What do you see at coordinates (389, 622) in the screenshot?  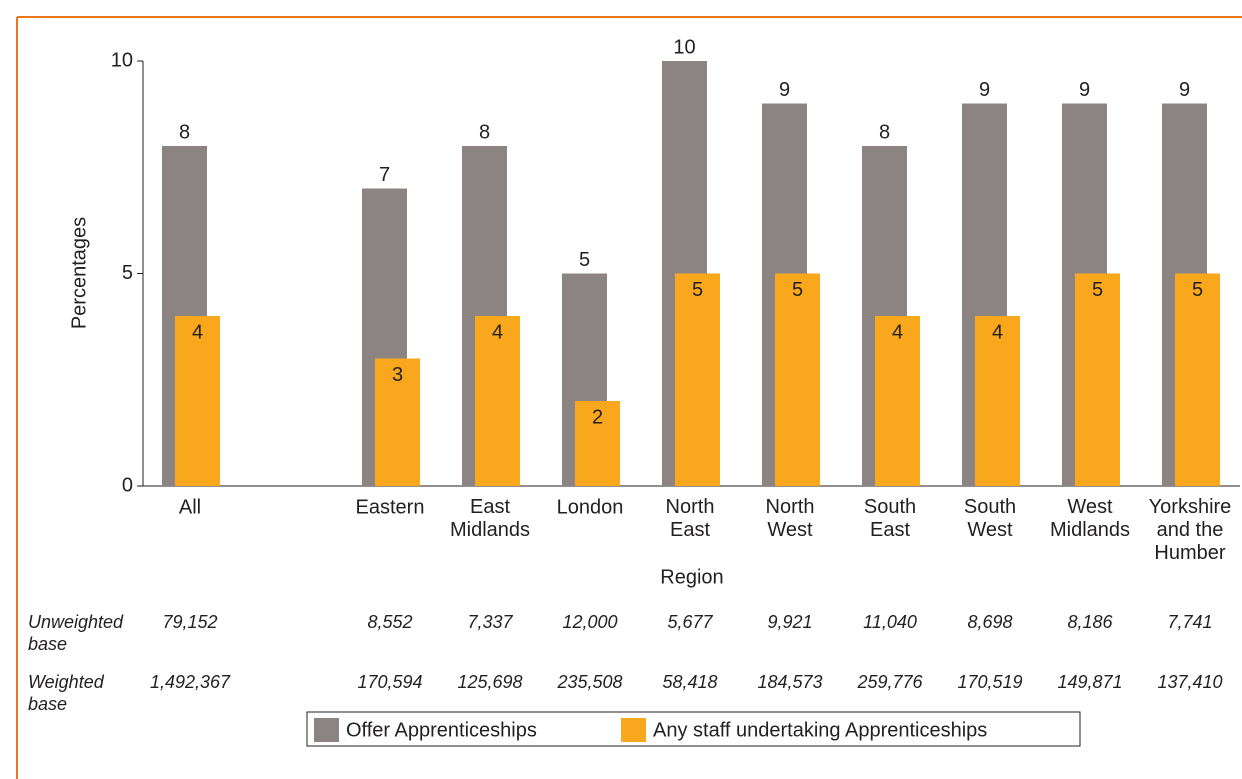 I see `table-cell: 8,552` at bounding box center [389, 622].